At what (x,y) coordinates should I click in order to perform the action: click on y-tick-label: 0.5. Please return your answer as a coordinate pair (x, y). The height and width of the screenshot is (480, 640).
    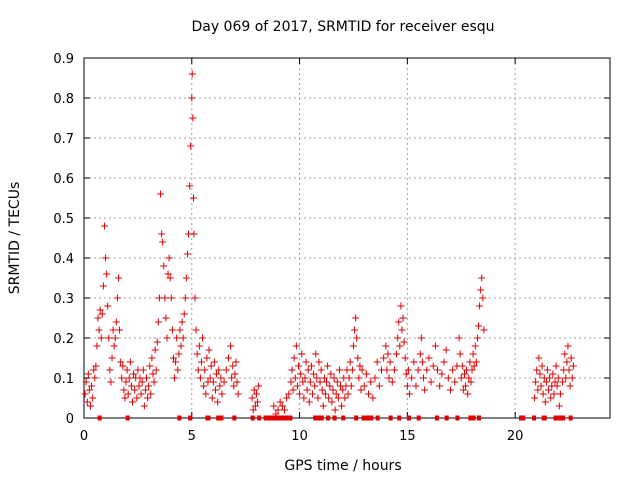
    Looking at the image, I should click on (63, 219).